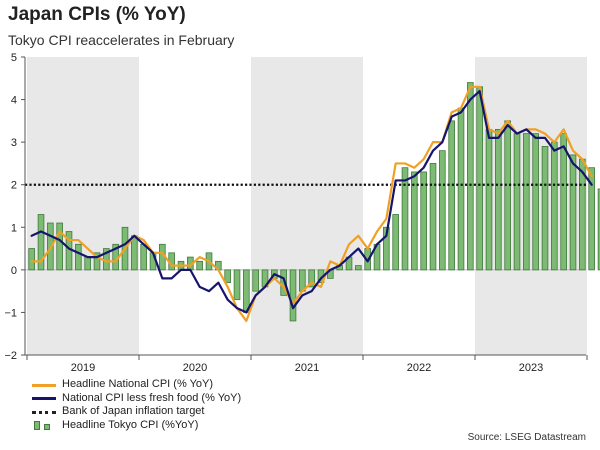 This screenshot has height=450, width=600. What do you see at coordinates (14, 101) in the screenshot?
I see `y-tick-label: 4` at bounding box center [14, 101].